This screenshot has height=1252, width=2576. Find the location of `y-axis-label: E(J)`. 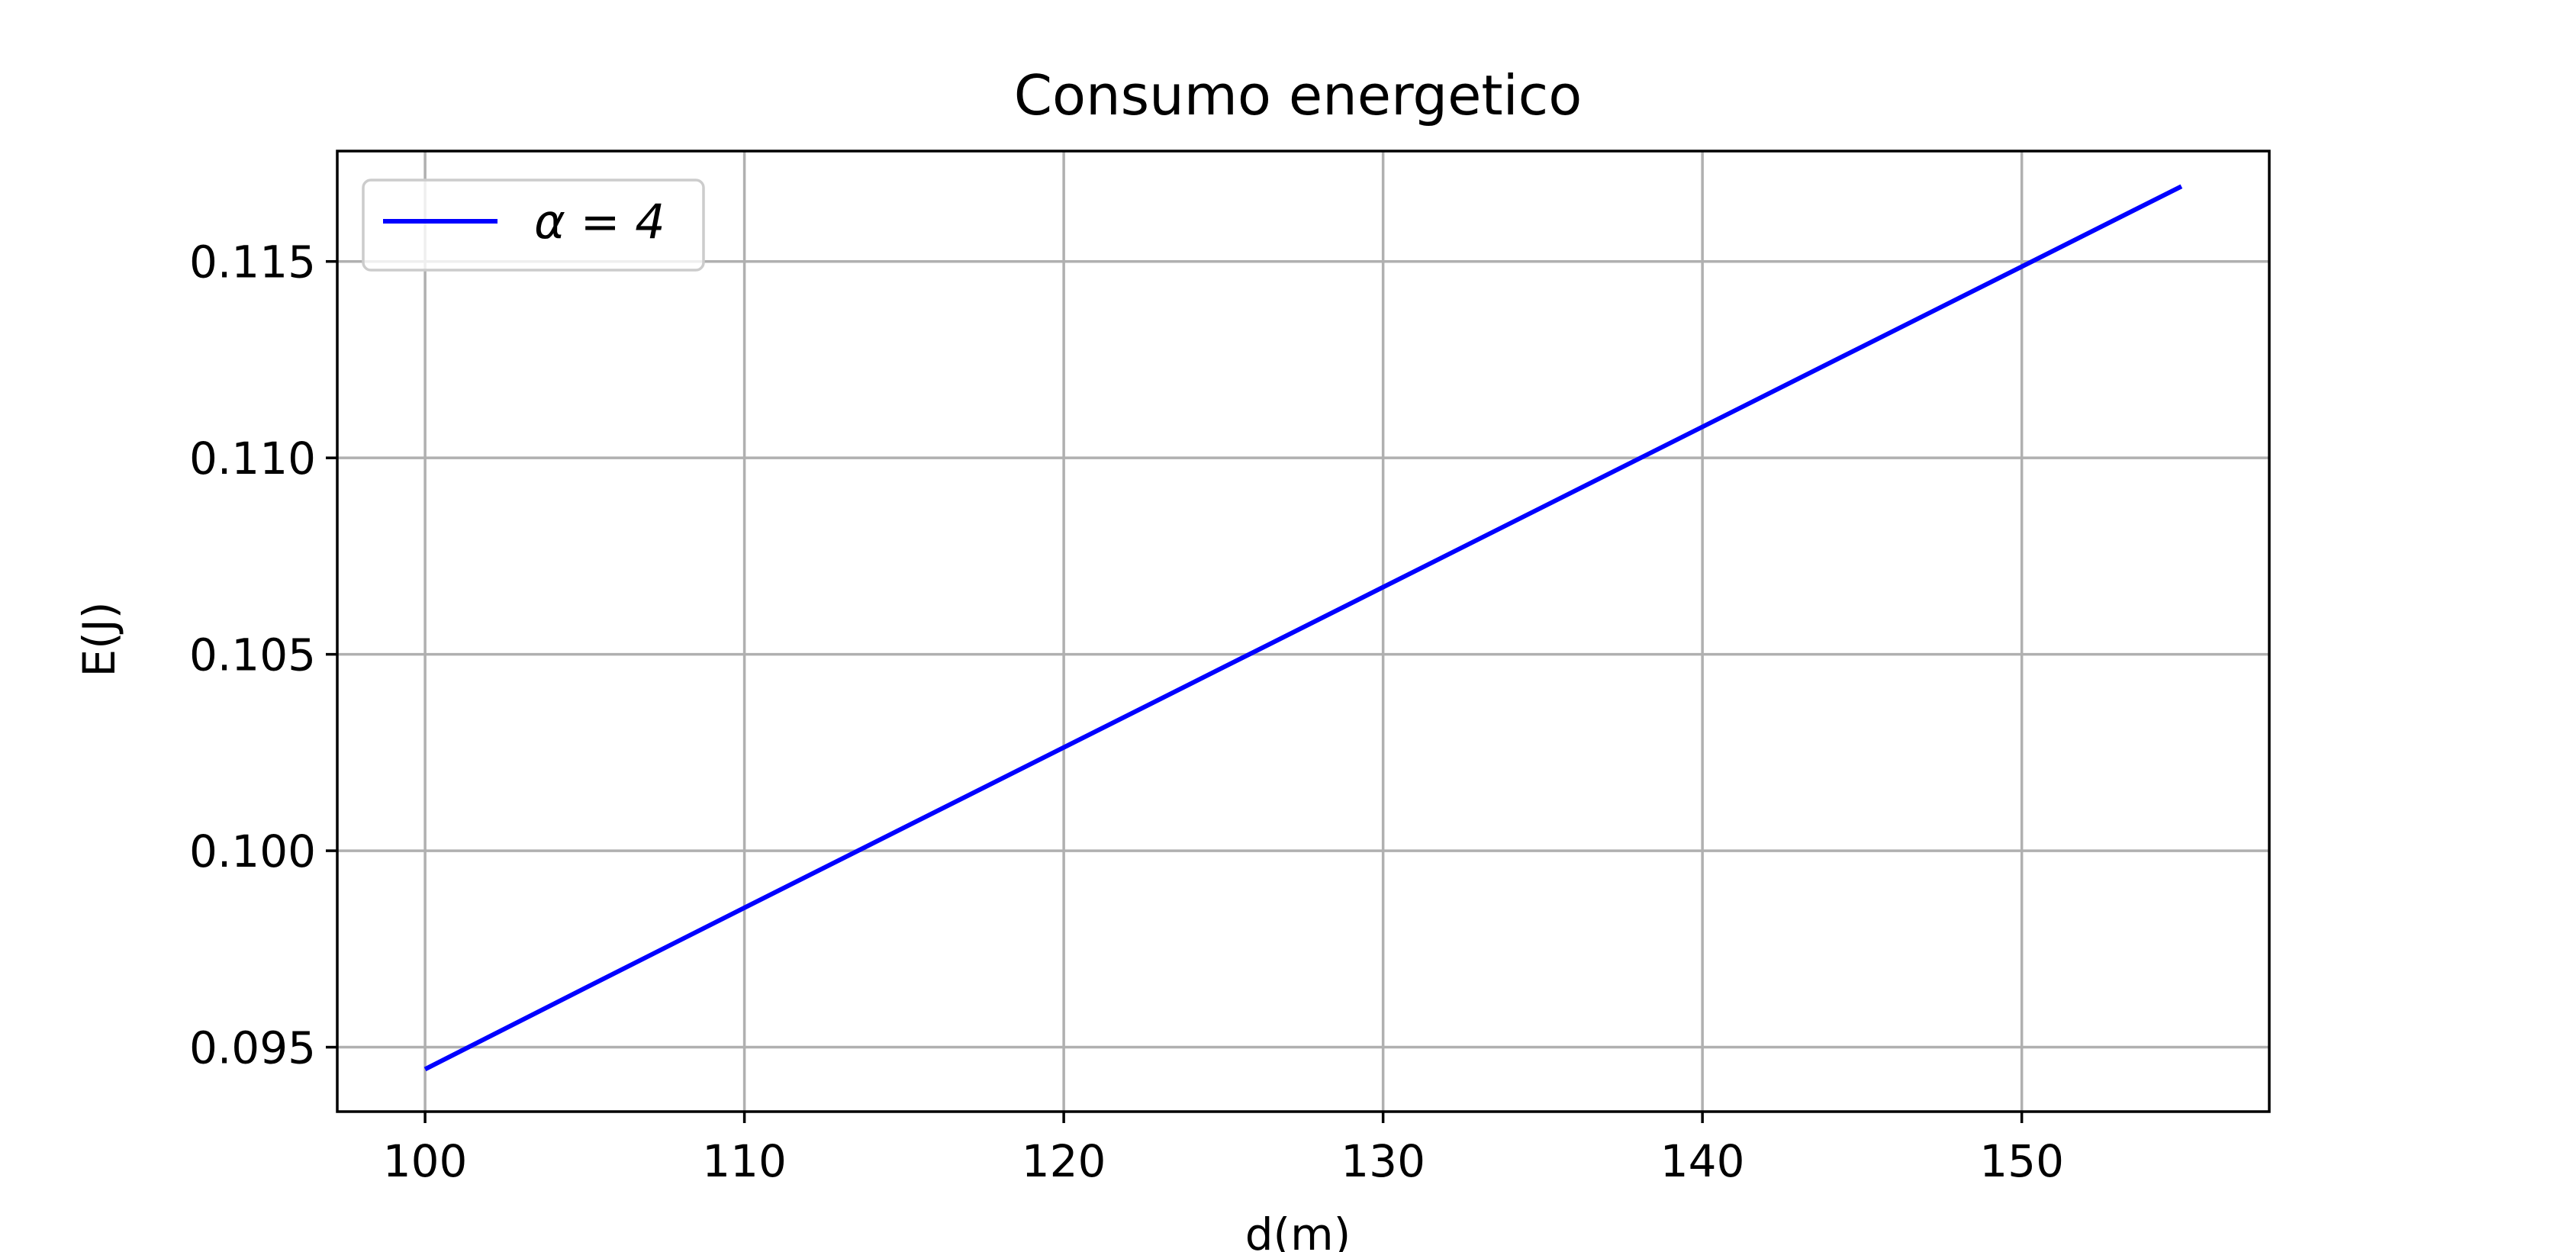

y-axis-label: E(J) is located at coordinates (99, 639).